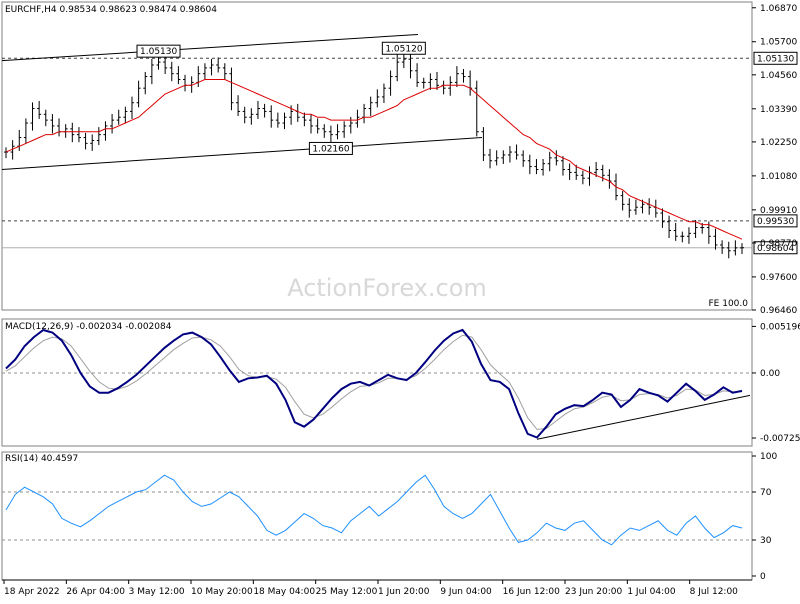 The width and height of the screenshot is (800, 604). I want to click on price-level-label: 1.05130, so click(775, 59).